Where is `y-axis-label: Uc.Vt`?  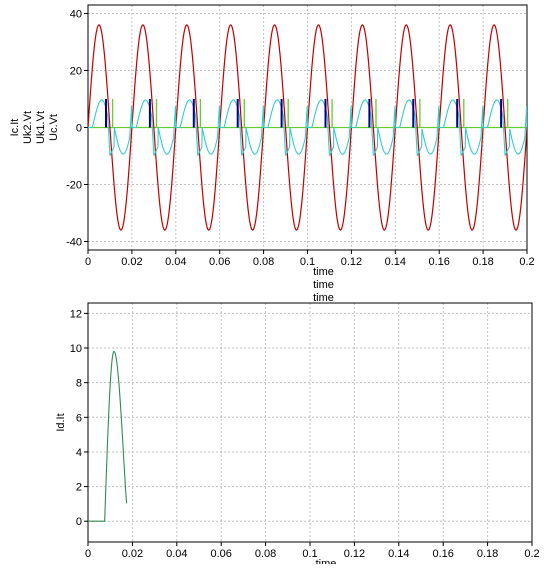 y-axis-label: Uc.Vt is located at coordinates (54, 127).